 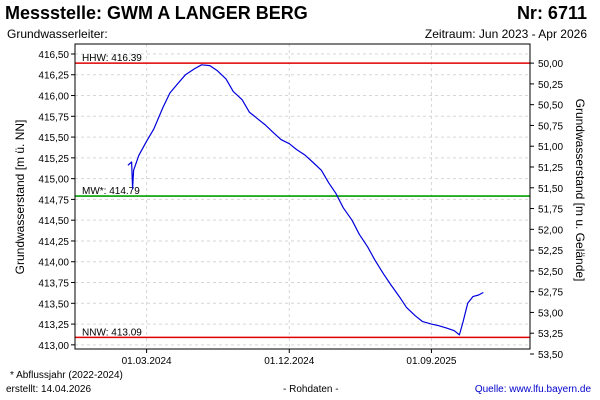 I want to click on y-tick-label-left: 416,50, so click(x=53, y=55).